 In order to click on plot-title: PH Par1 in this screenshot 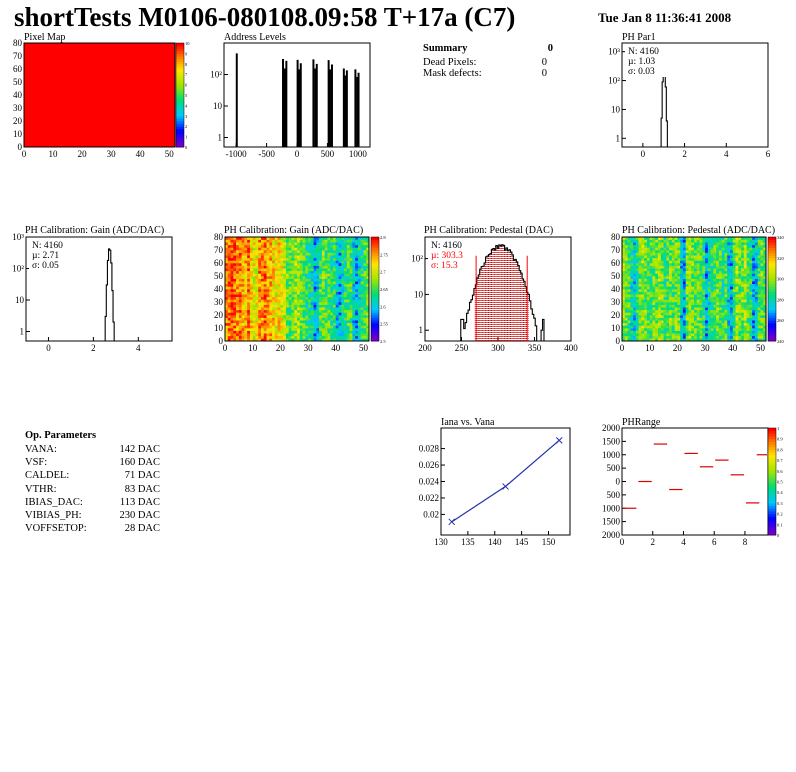, I will do `click(639, 37)`.